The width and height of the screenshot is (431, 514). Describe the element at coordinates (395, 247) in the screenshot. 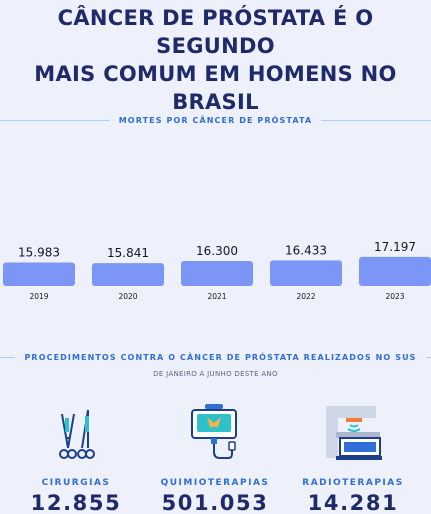

I see `bar-value-label: 17.197` at that location.